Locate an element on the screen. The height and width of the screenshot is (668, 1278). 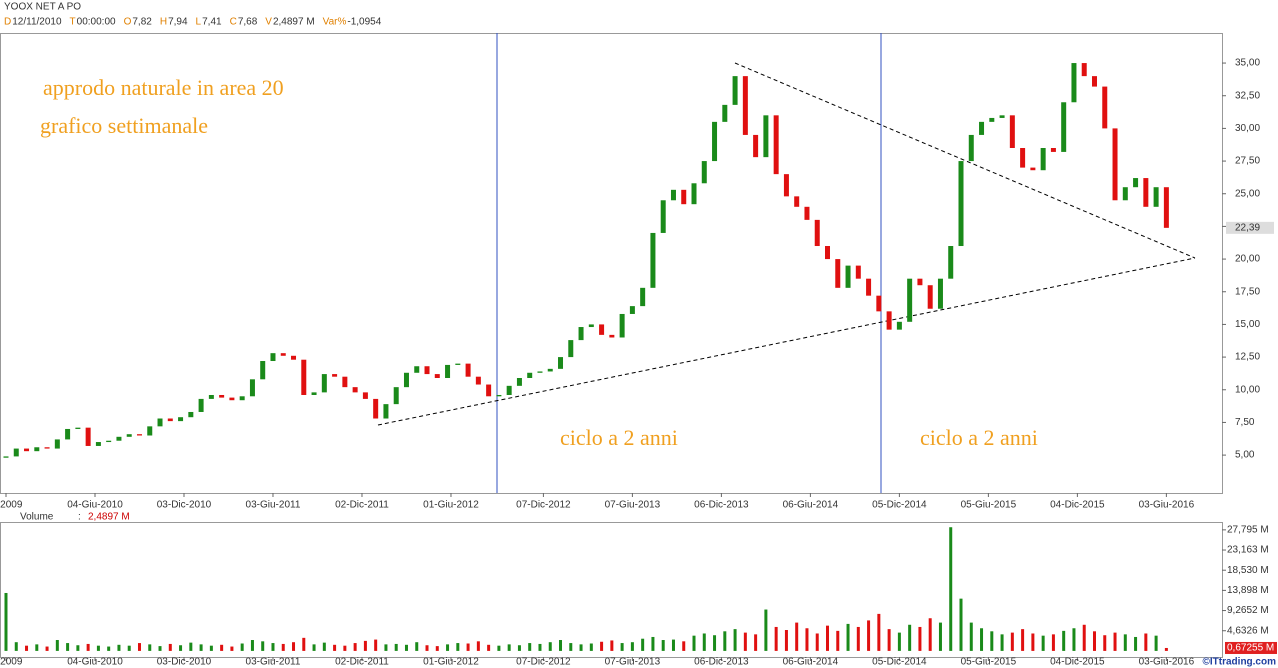
x-tick-label: 01-Giu-2012 is located at coordinates (451, 505).